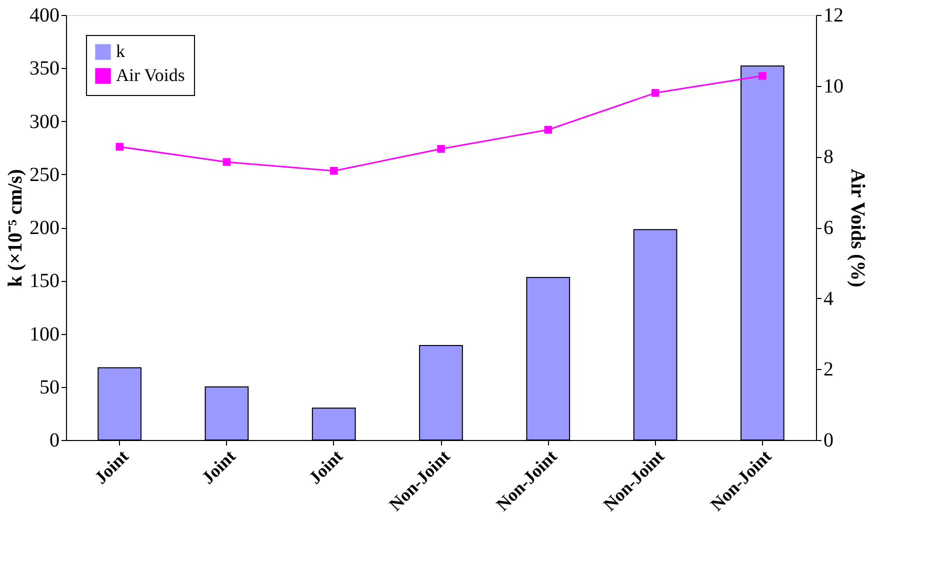 This screenshot has width=943, height=568. What do you see at coordinates (45, 281) in the screenshot?
I see `y-tick-label: 150` at bounding box center [45, 281].